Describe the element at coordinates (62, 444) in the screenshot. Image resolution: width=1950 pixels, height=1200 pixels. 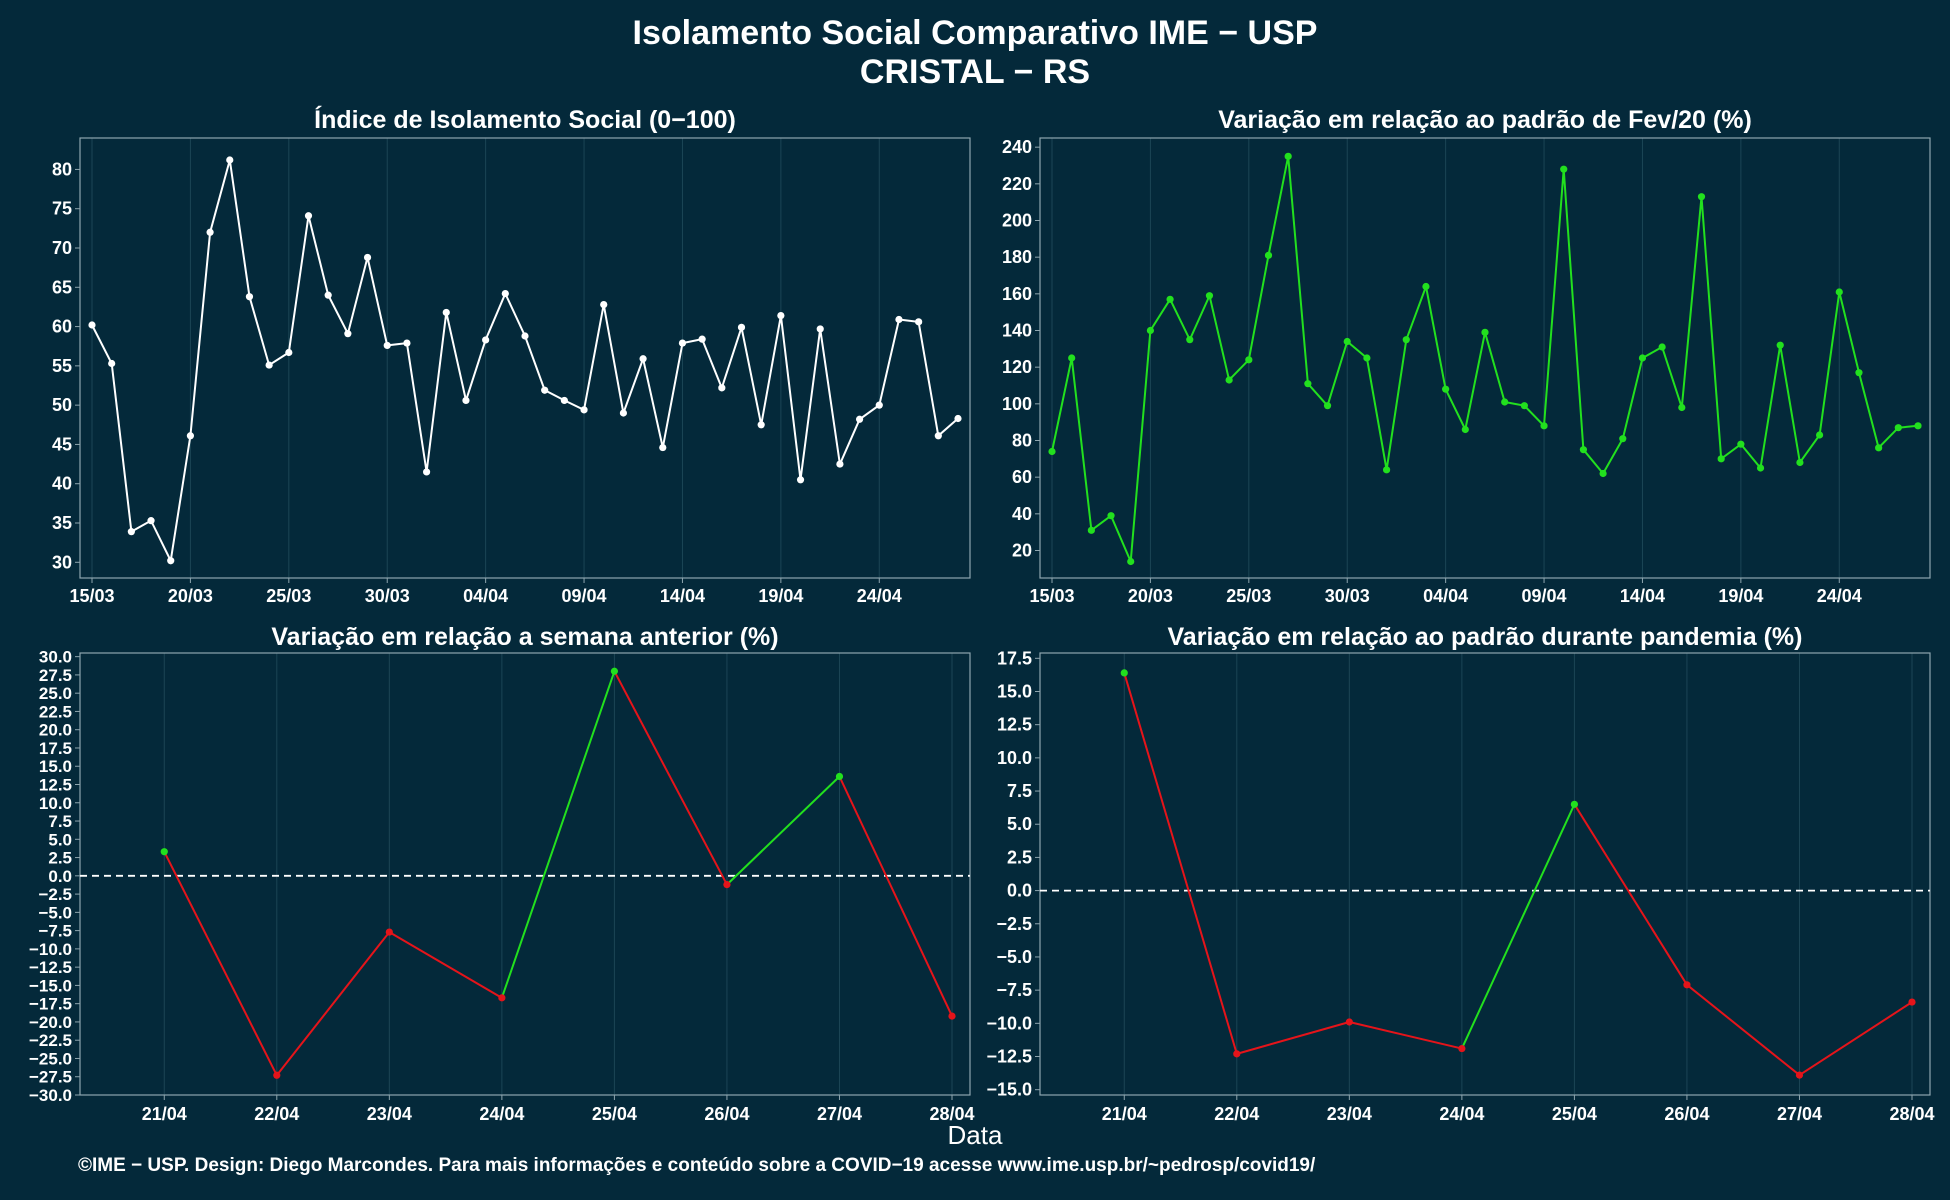
I see `y-tick-label: 45` at that location.